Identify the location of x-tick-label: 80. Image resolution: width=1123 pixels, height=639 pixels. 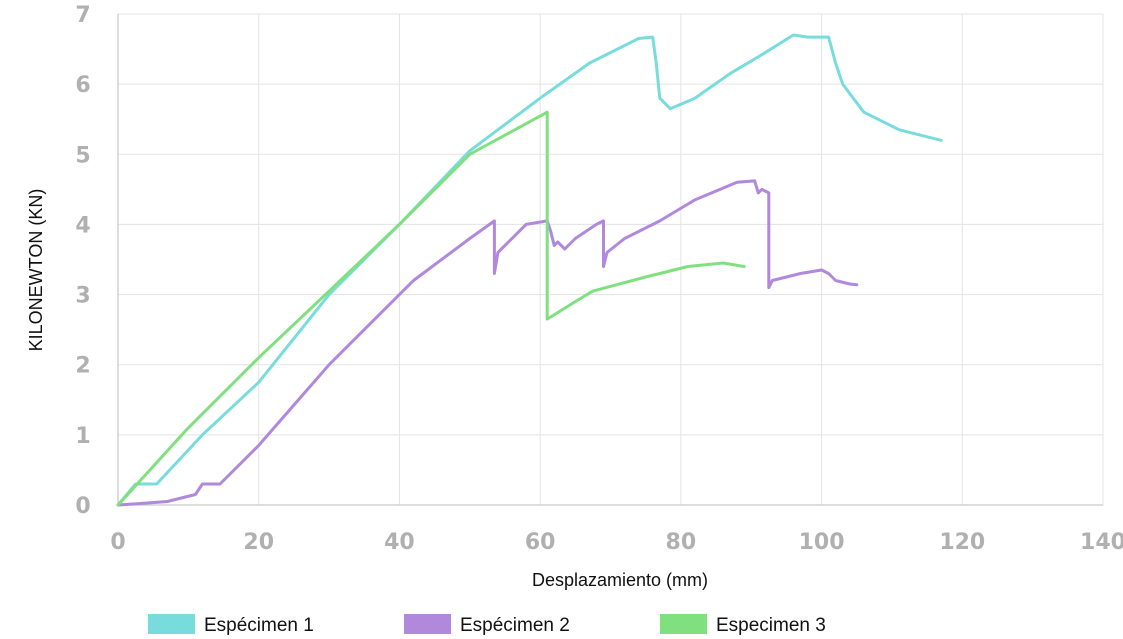
(681, 542).